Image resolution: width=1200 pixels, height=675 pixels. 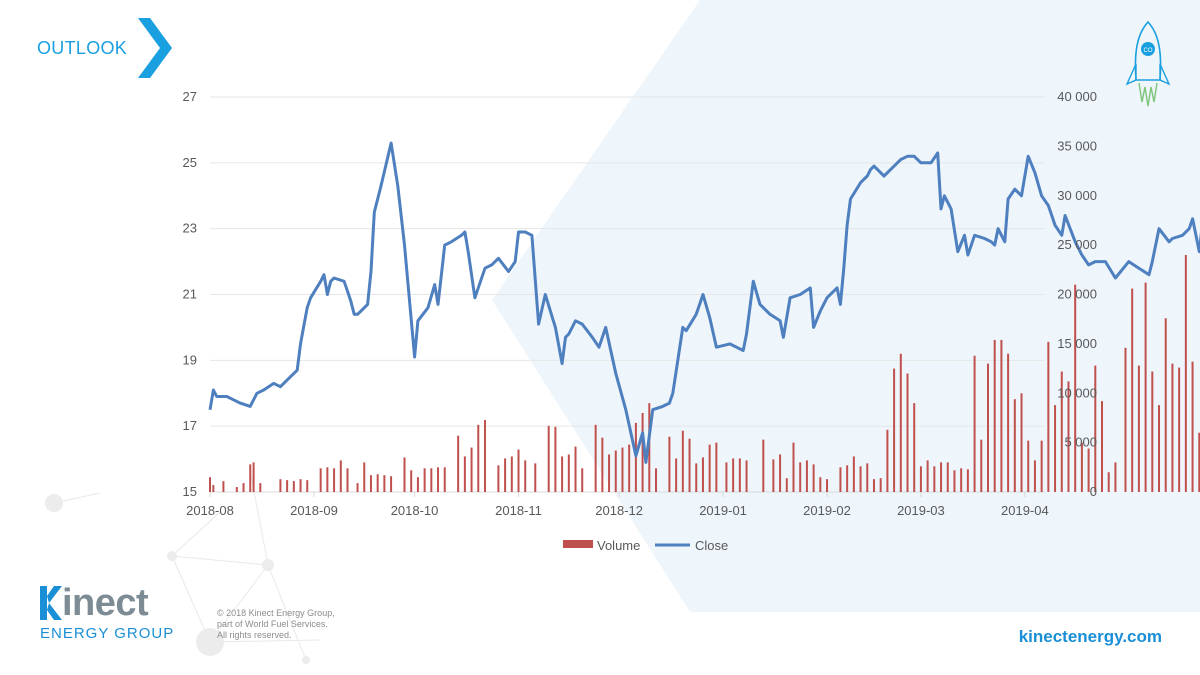 What do you see at coordinates (107, 633) in the screenshot?
I see `logo-subtitle: ENERGY GROUP` at bounding box center [107, 633].